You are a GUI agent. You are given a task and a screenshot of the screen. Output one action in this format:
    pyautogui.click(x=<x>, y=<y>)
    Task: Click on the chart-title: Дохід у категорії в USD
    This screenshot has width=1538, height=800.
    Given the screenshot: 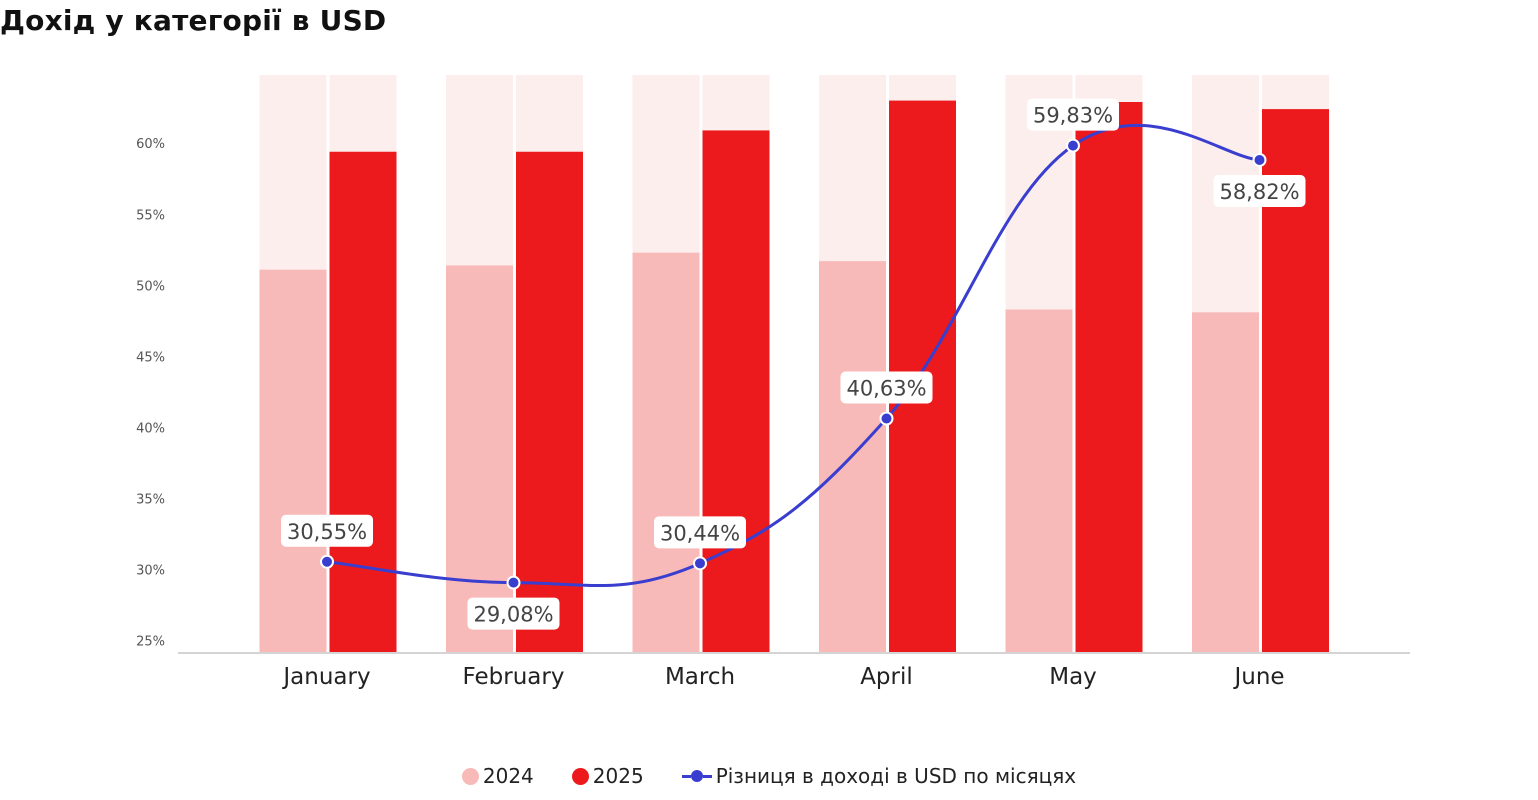 What is the action you would take?
    pyautogui.click(x=193, y=20)
    